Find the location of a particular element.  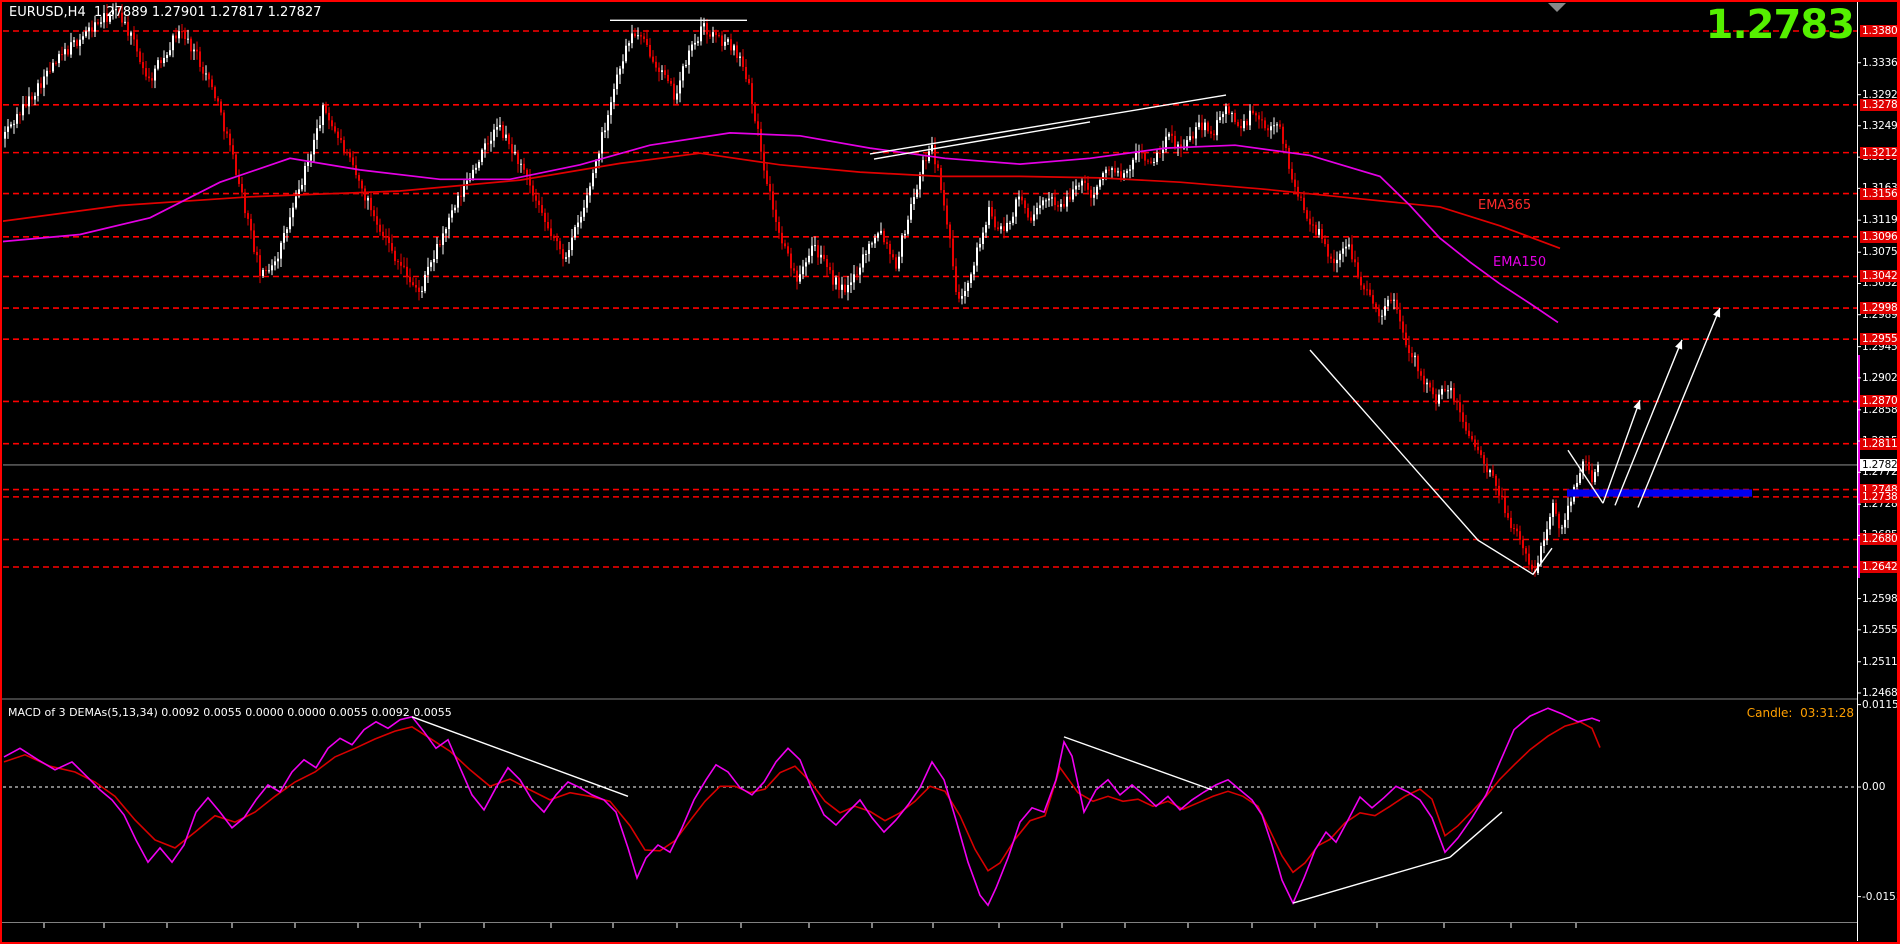

ema365-line-label: EMA365 is located at coordinates (1505, 205).